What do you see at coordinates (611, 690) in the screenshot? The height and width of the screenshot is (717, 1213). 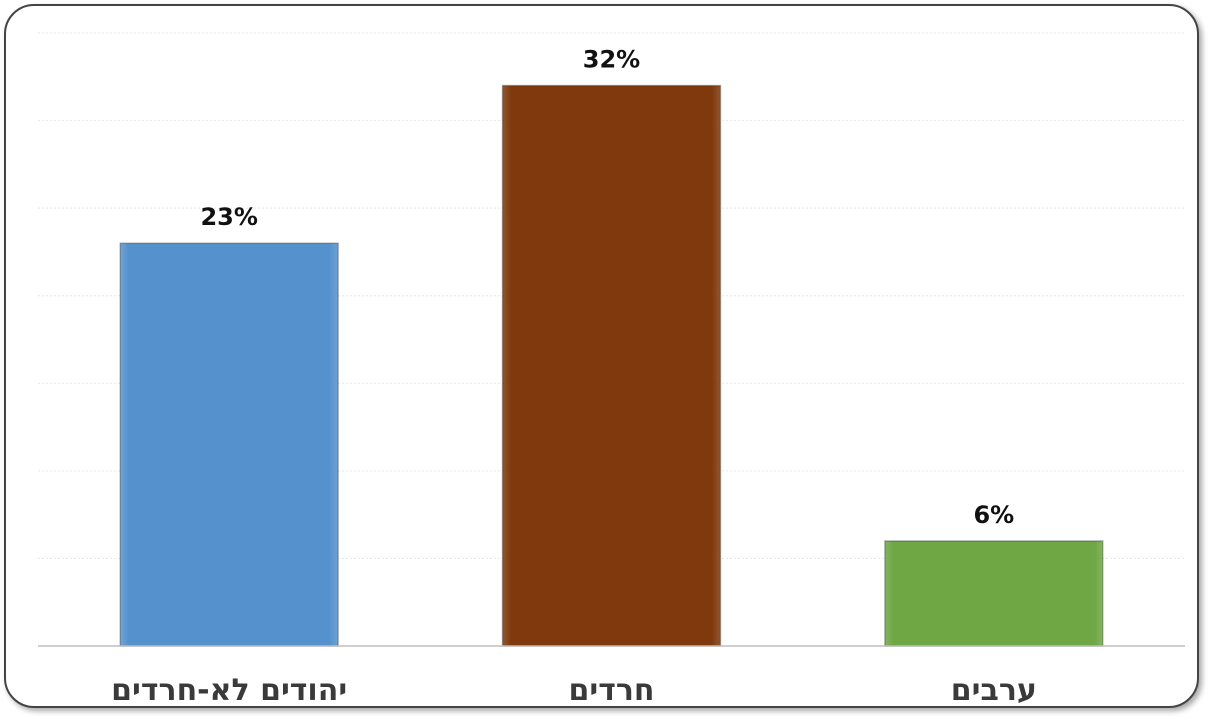 I see `category-label-1: חרדים` at bounding box center [611, 690].